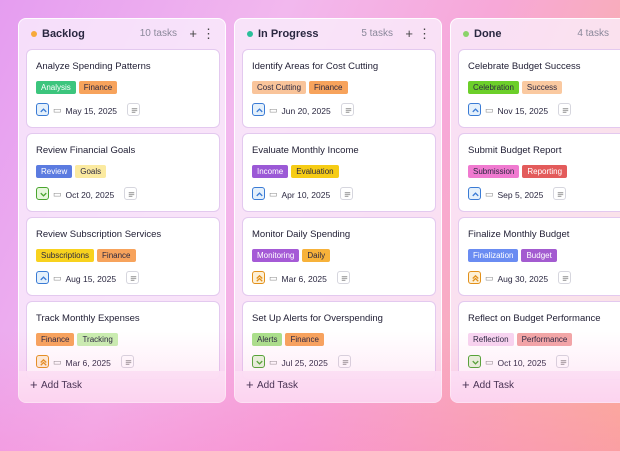 Image resolution: width=620 pixels, height=451 pixels. I want to click on date-text: Aug 30, 2025, so click(523, 278).